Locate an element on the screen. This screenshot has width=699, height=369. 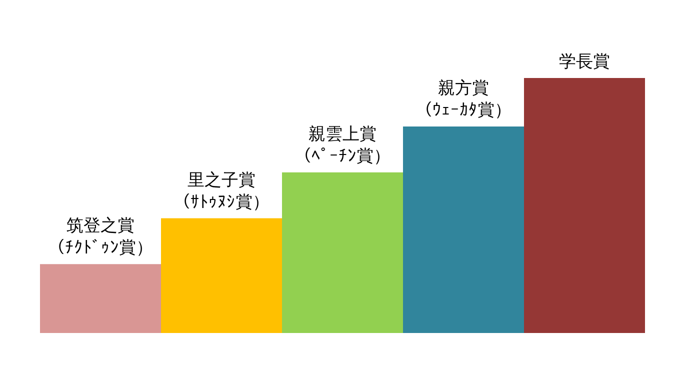
x-tick-label: 筑登之賞（ﾁｸﾄﾞｩﾝ賞） is located at coordinates (100, 237).